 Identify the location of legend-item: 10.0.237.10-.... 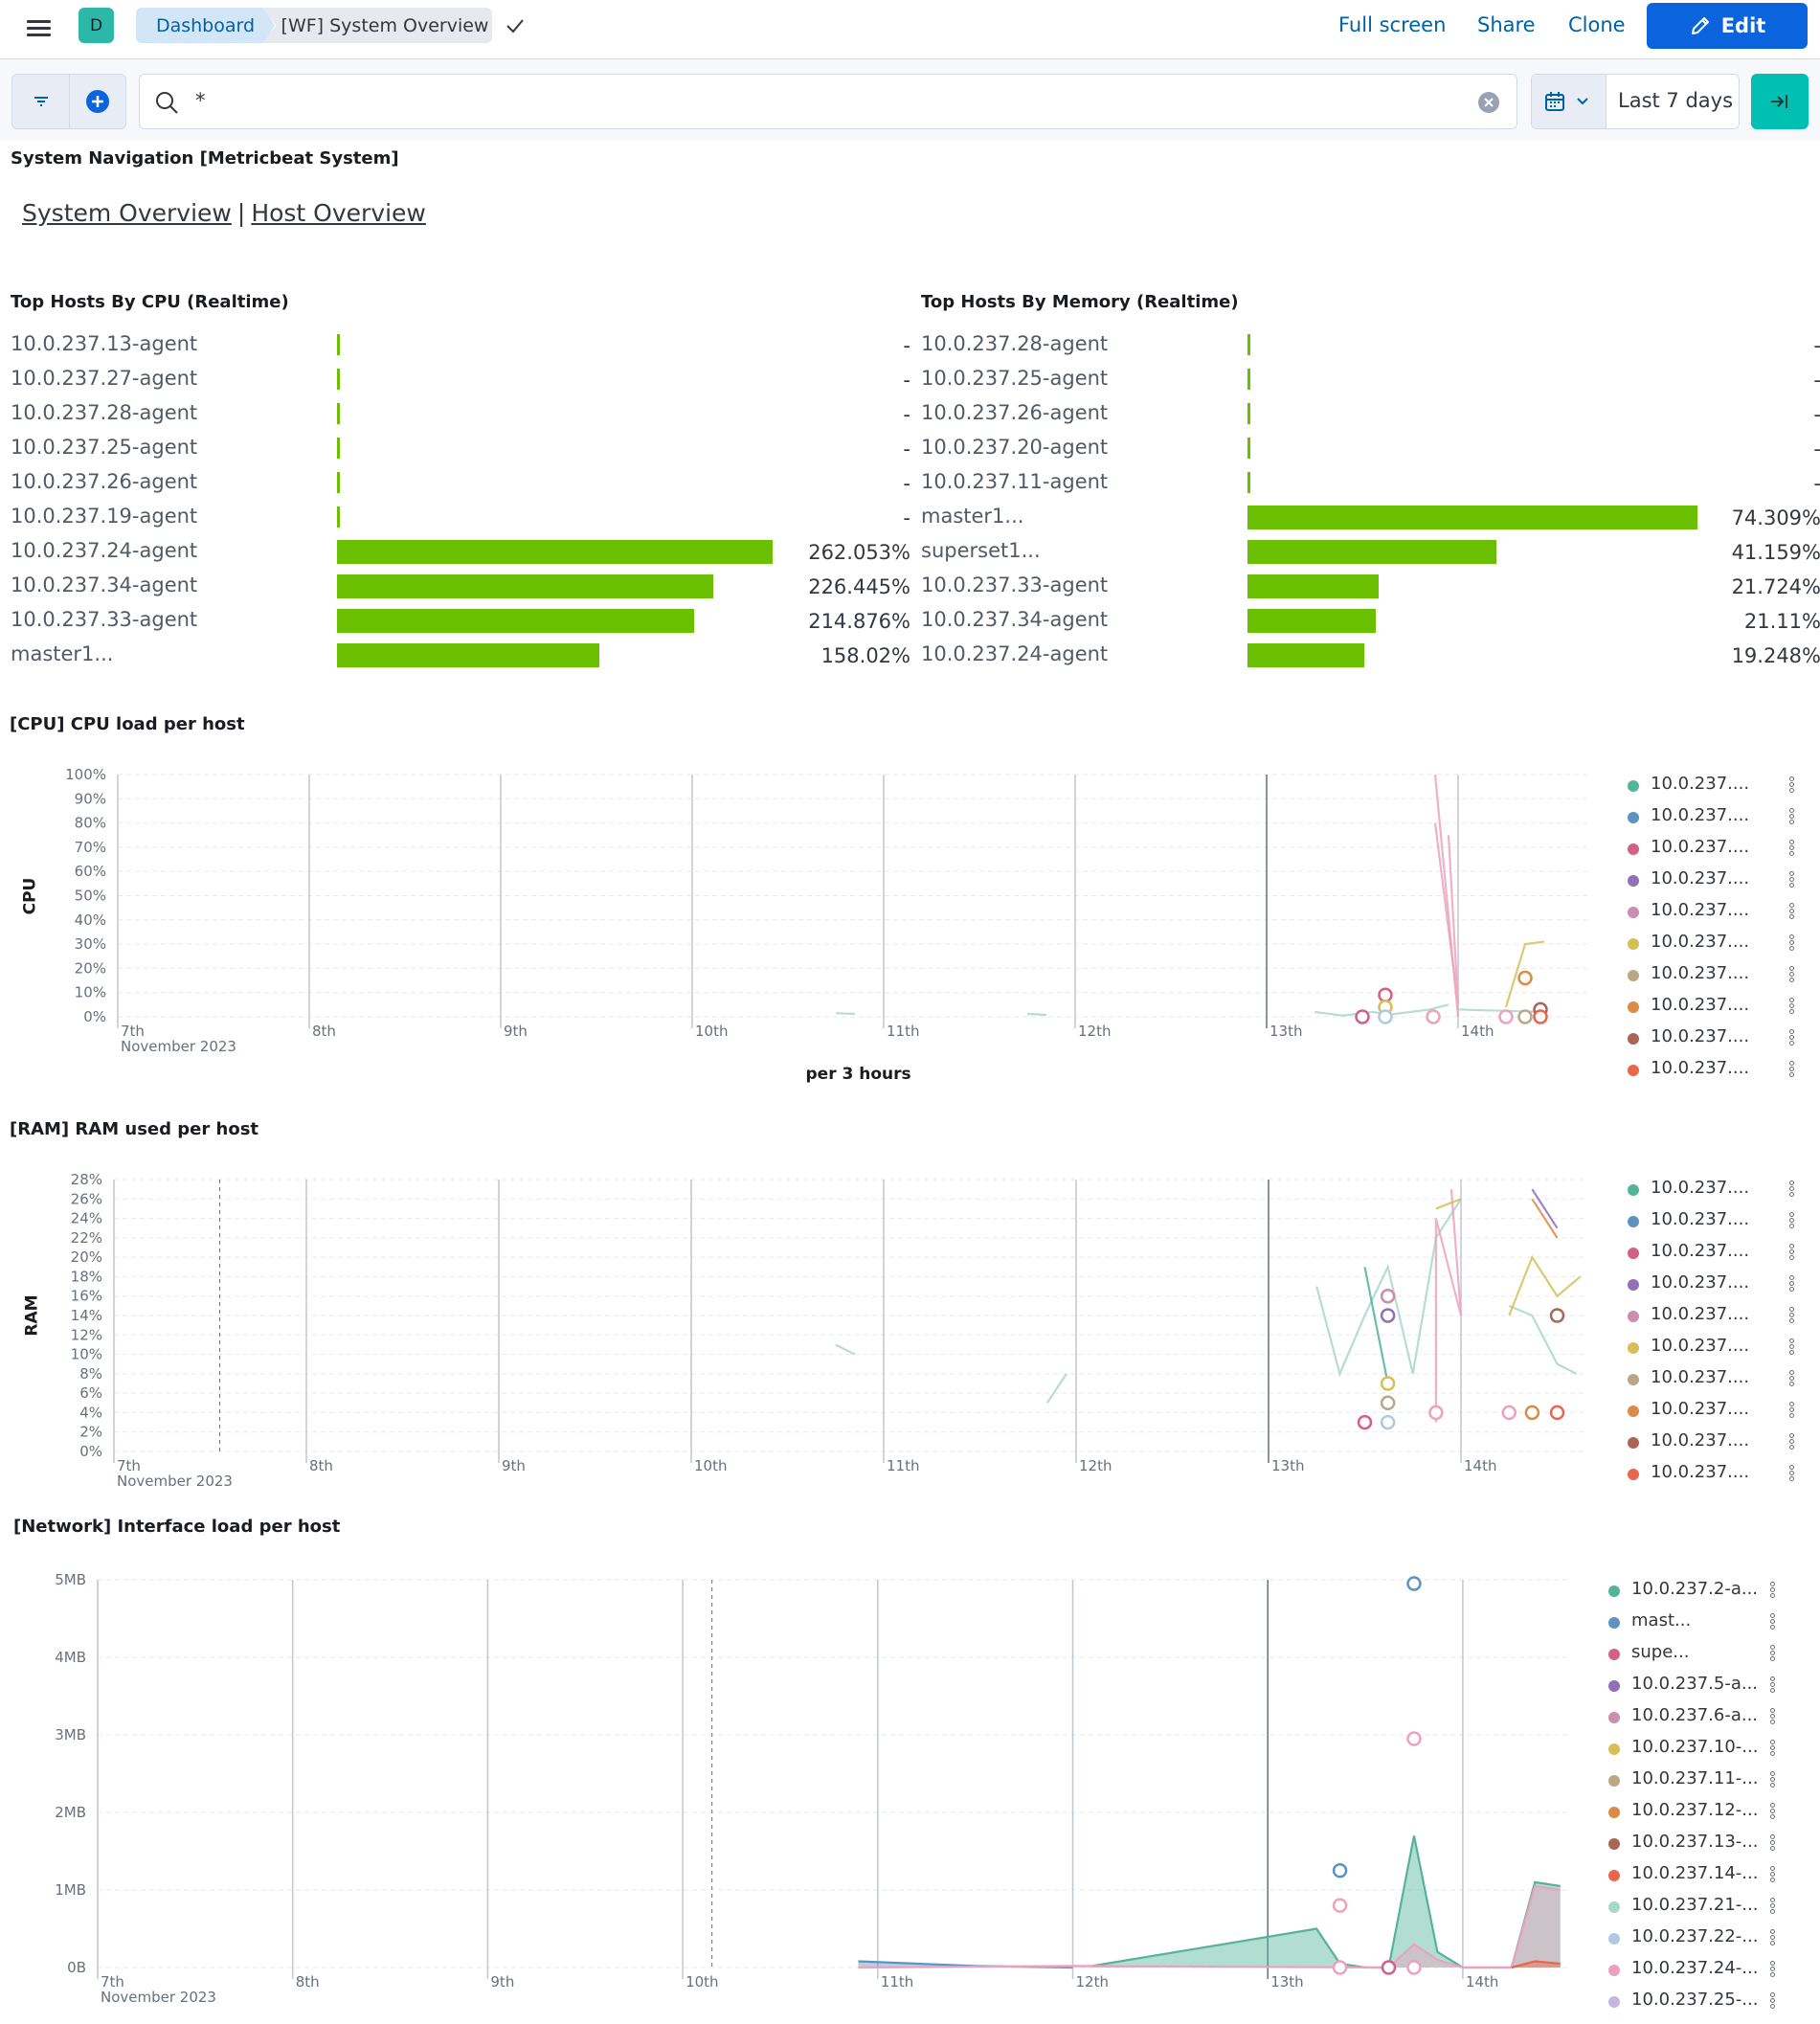
(1692, 1750).